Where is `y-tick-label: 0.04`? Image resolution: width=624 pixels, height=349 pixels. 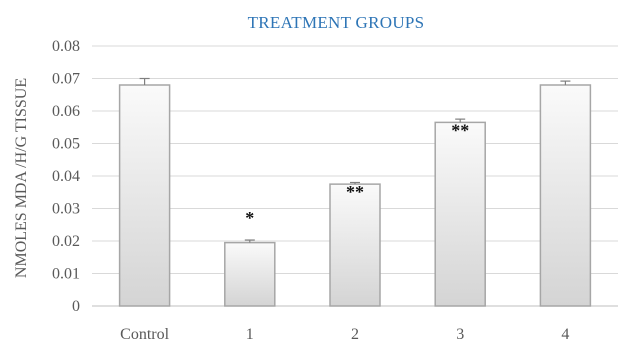 y-tick-label: 0.04 is located at coordinates (66, 176).